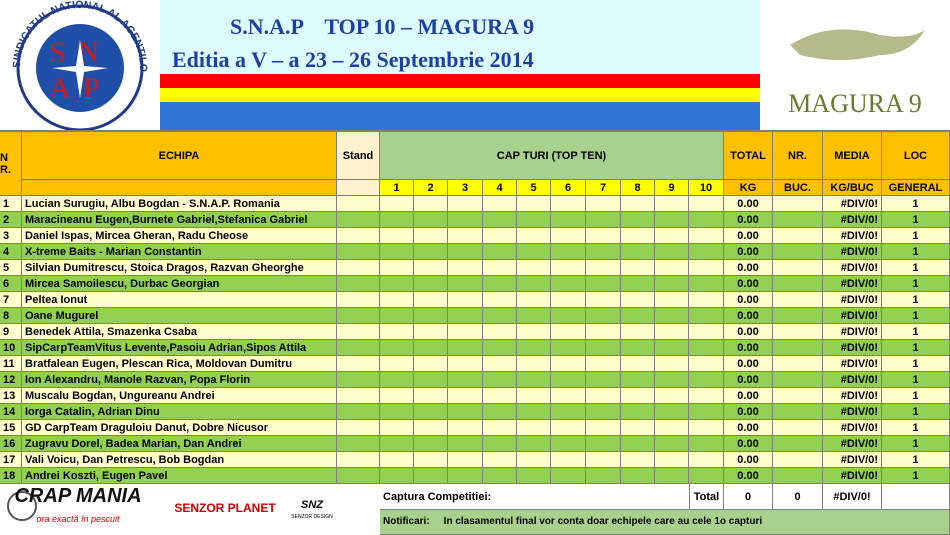  Describe the element at coordinates (465, 188) in the screenshot. I see `header-cell: 3` at that location.